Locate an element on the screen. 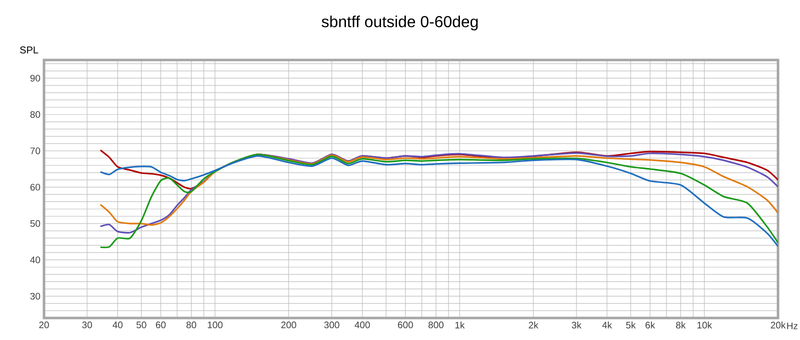 The width and height of the screenshot is (800, 340). x-tick-label: 6k is located at coordinates (651, 325).